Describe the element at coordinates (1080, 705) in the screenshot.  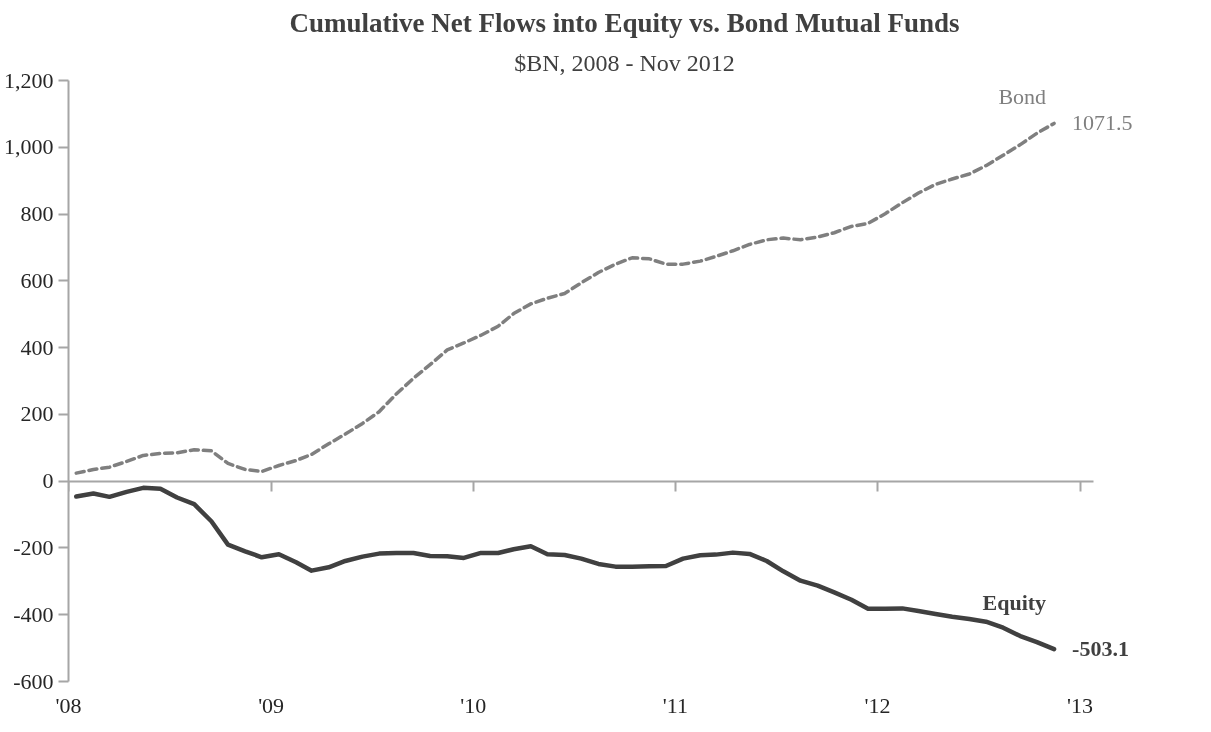
I see `x-tick-label: '13` at that location.